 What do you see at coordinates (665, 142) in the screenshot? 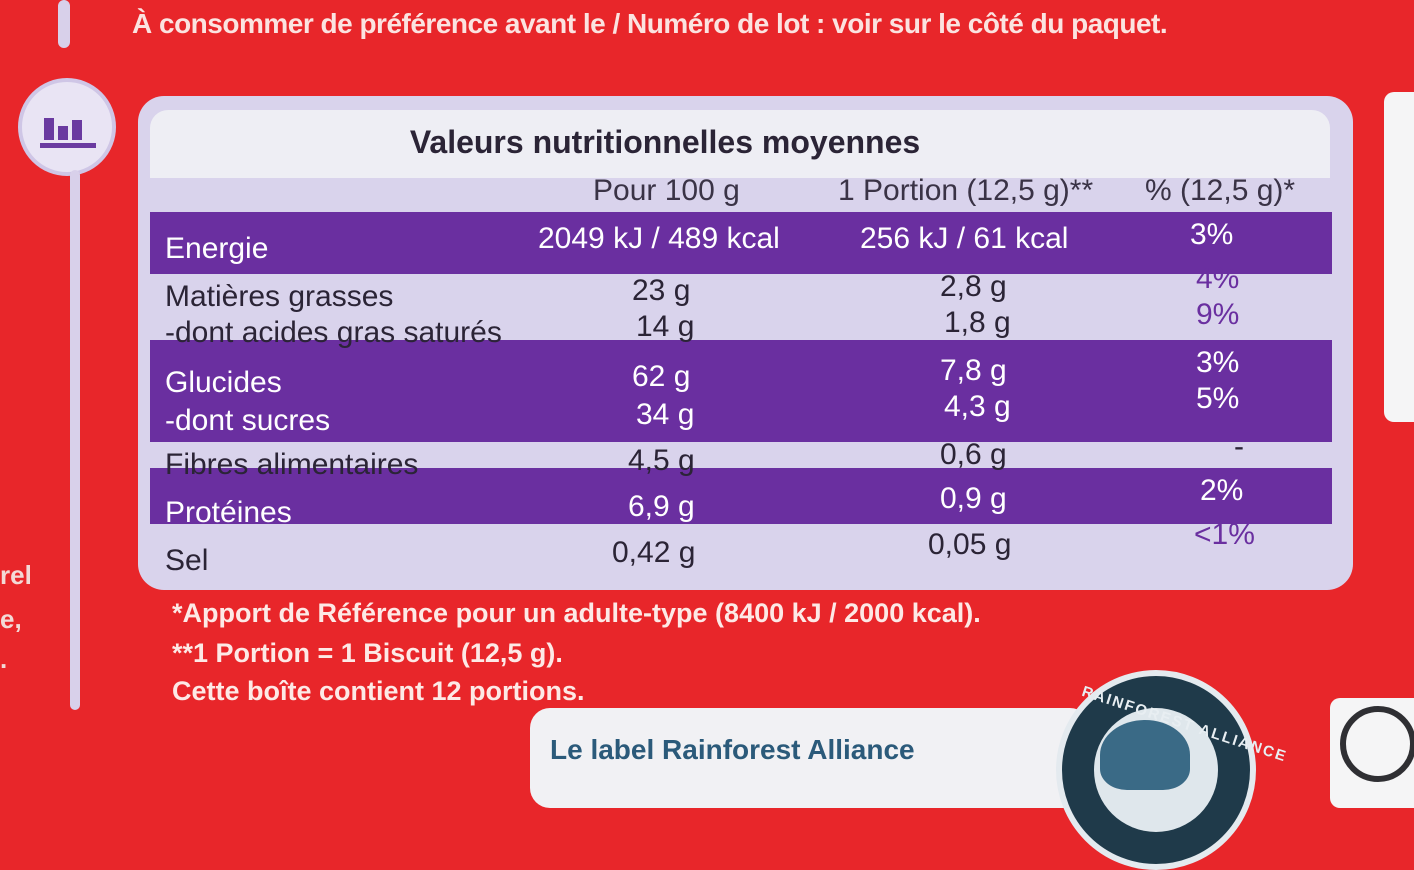
I see `table-title: Valeurs nutritionnelles moyennes` at bounding box center [665, 142].